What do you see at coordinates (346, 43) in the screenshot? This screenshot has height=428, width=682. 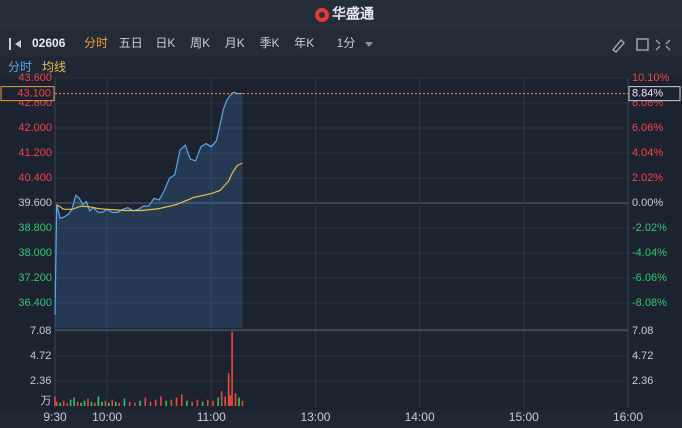 I see `interval-select: 1分` at bounding box center [346, 43].